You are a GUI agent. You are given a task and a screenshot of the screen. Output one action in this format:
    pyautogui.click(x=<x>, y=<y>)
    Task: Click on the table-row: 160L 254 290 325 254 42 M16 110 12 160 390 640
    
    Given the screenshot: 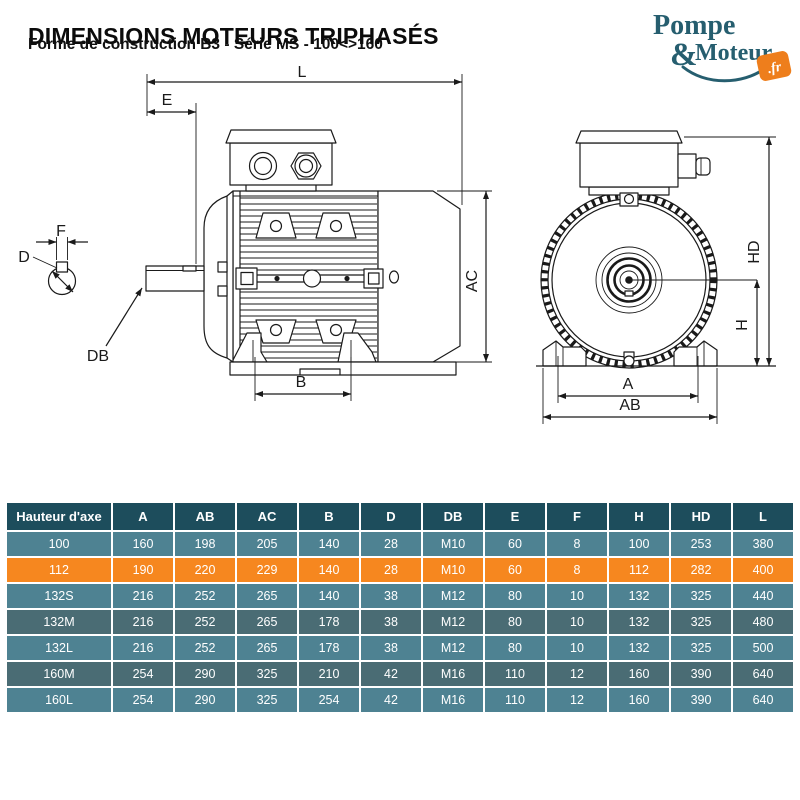 What is the action you would take?
    pyautogui.click(x=400, y=700)
    